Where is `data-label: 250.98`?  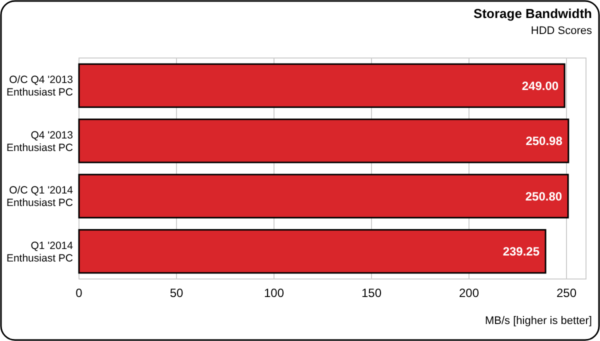 data-label: 250.98 is located at coordinates (544, 141).